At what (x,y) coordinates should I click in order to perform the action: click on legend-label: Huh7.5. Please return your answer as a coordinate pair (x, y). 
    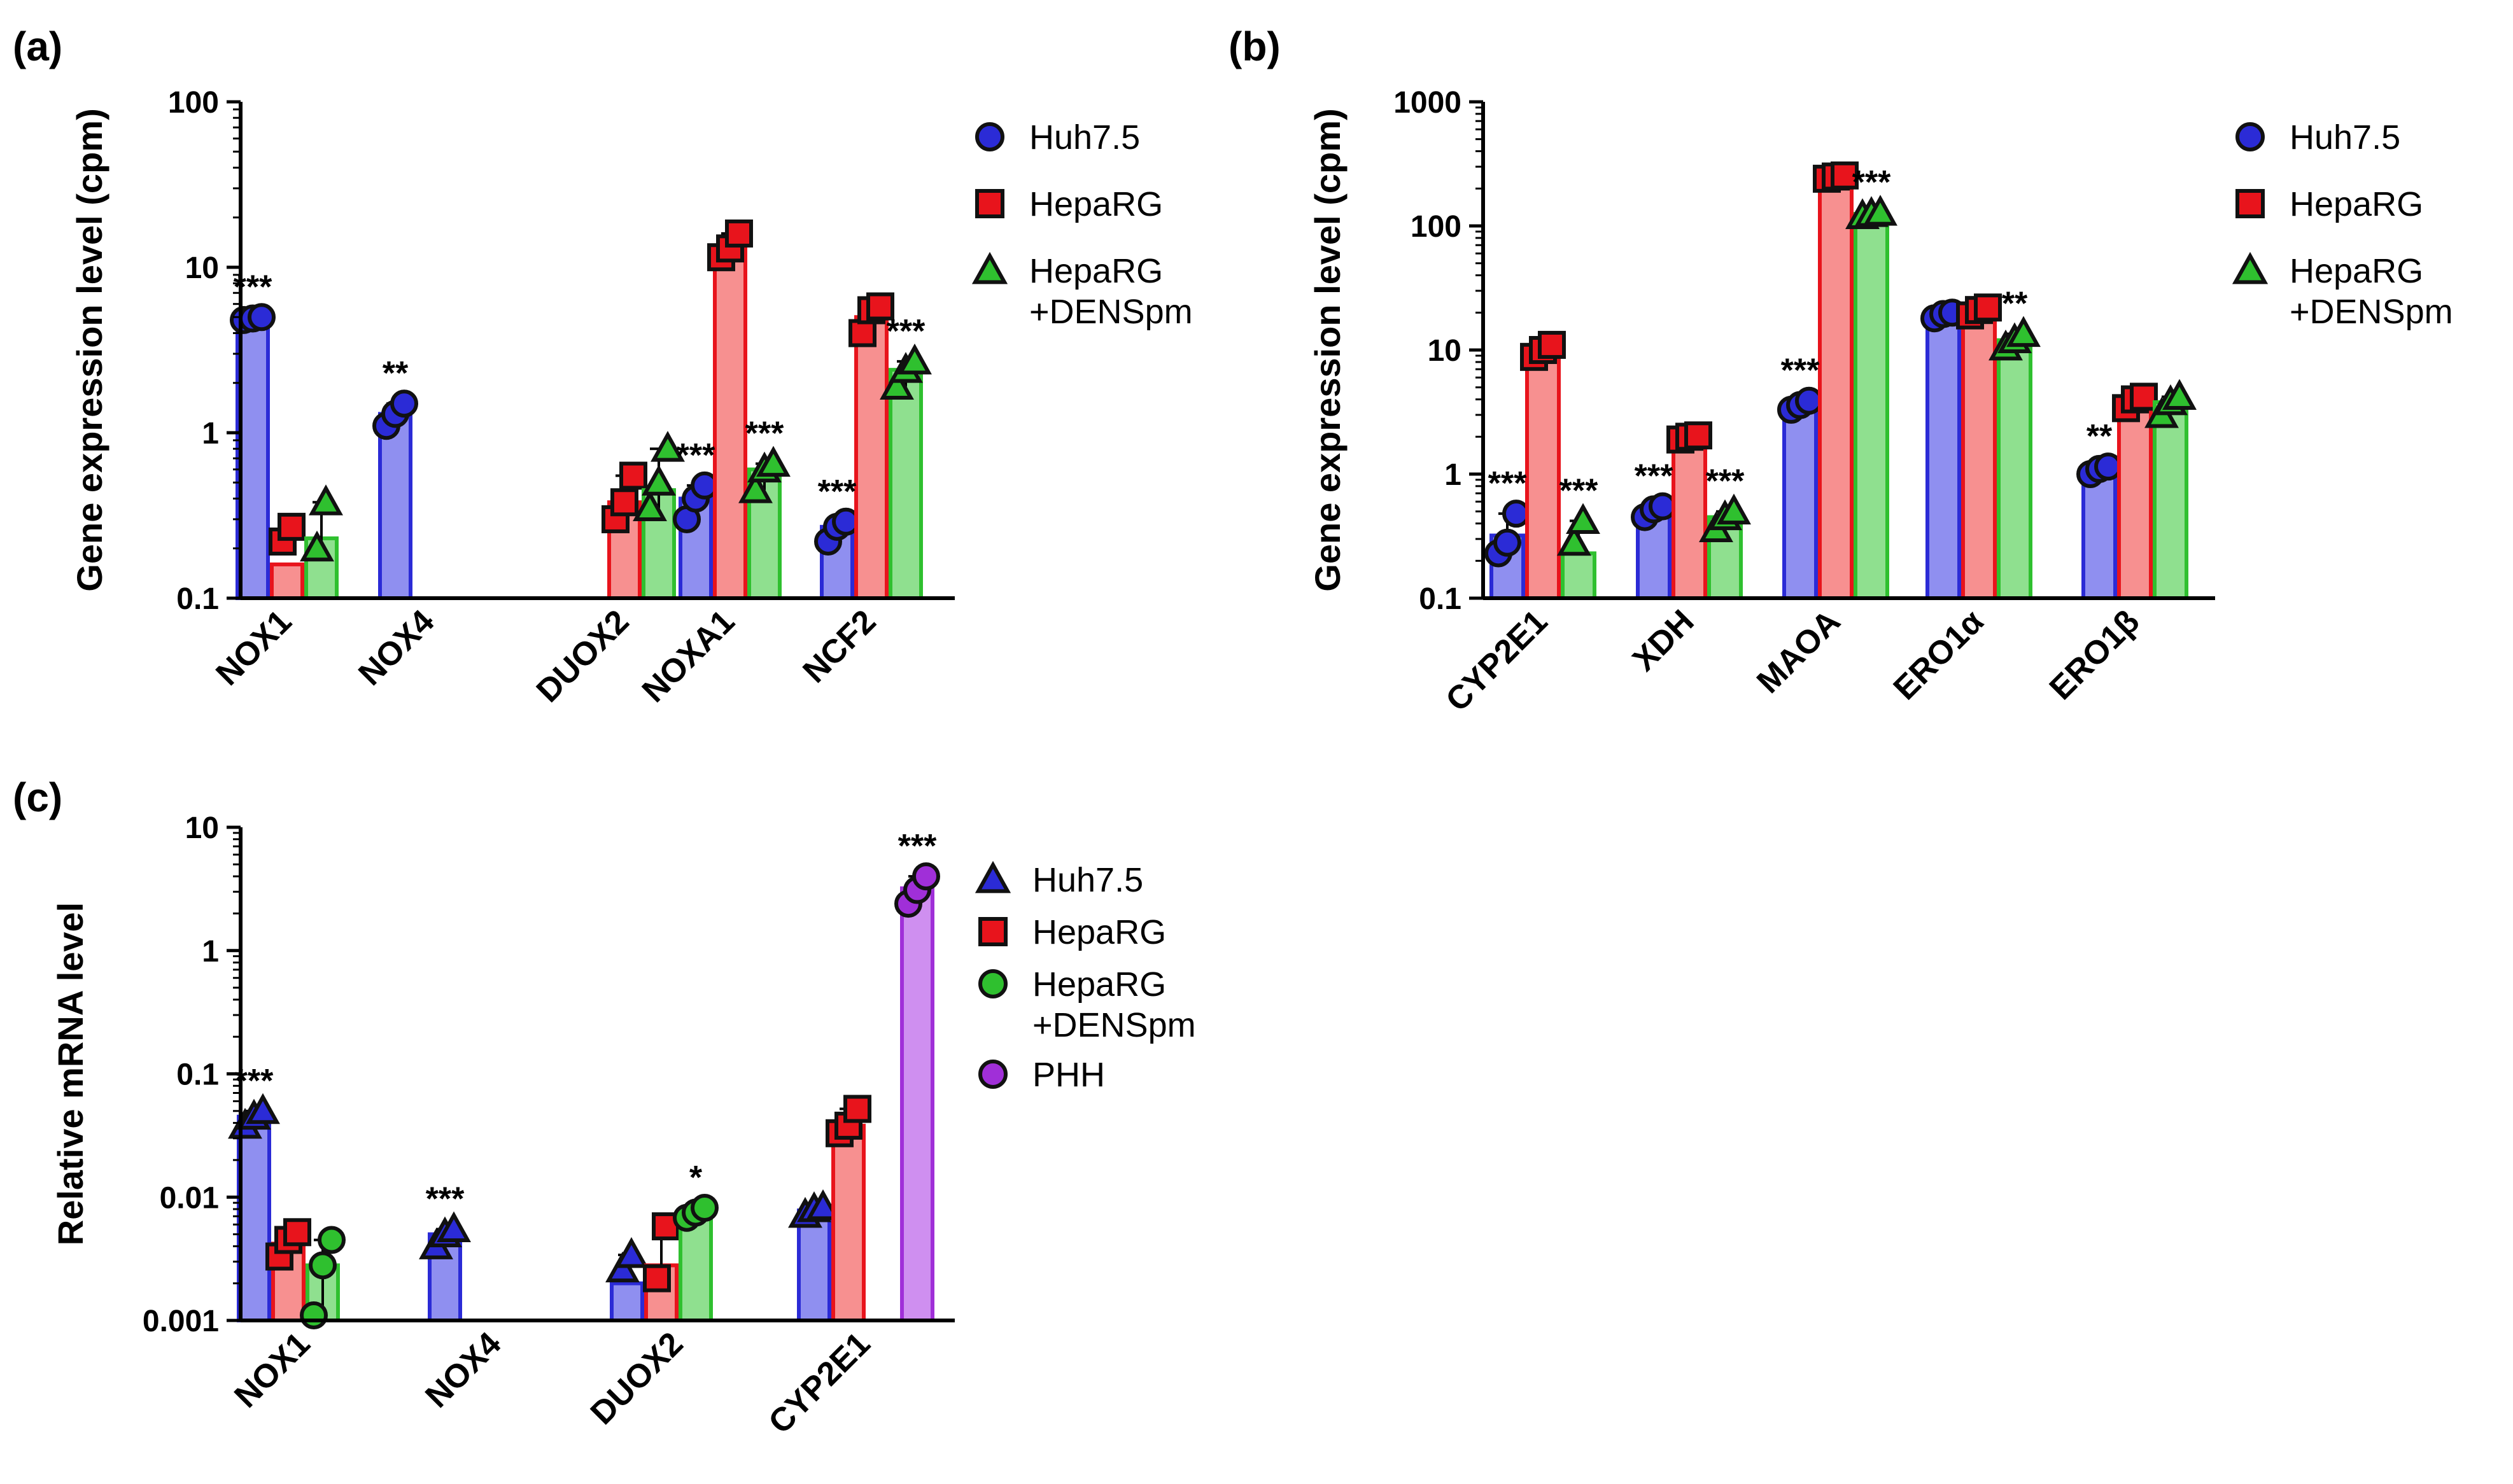
    Looking at the image, I should click on (1084, 137).